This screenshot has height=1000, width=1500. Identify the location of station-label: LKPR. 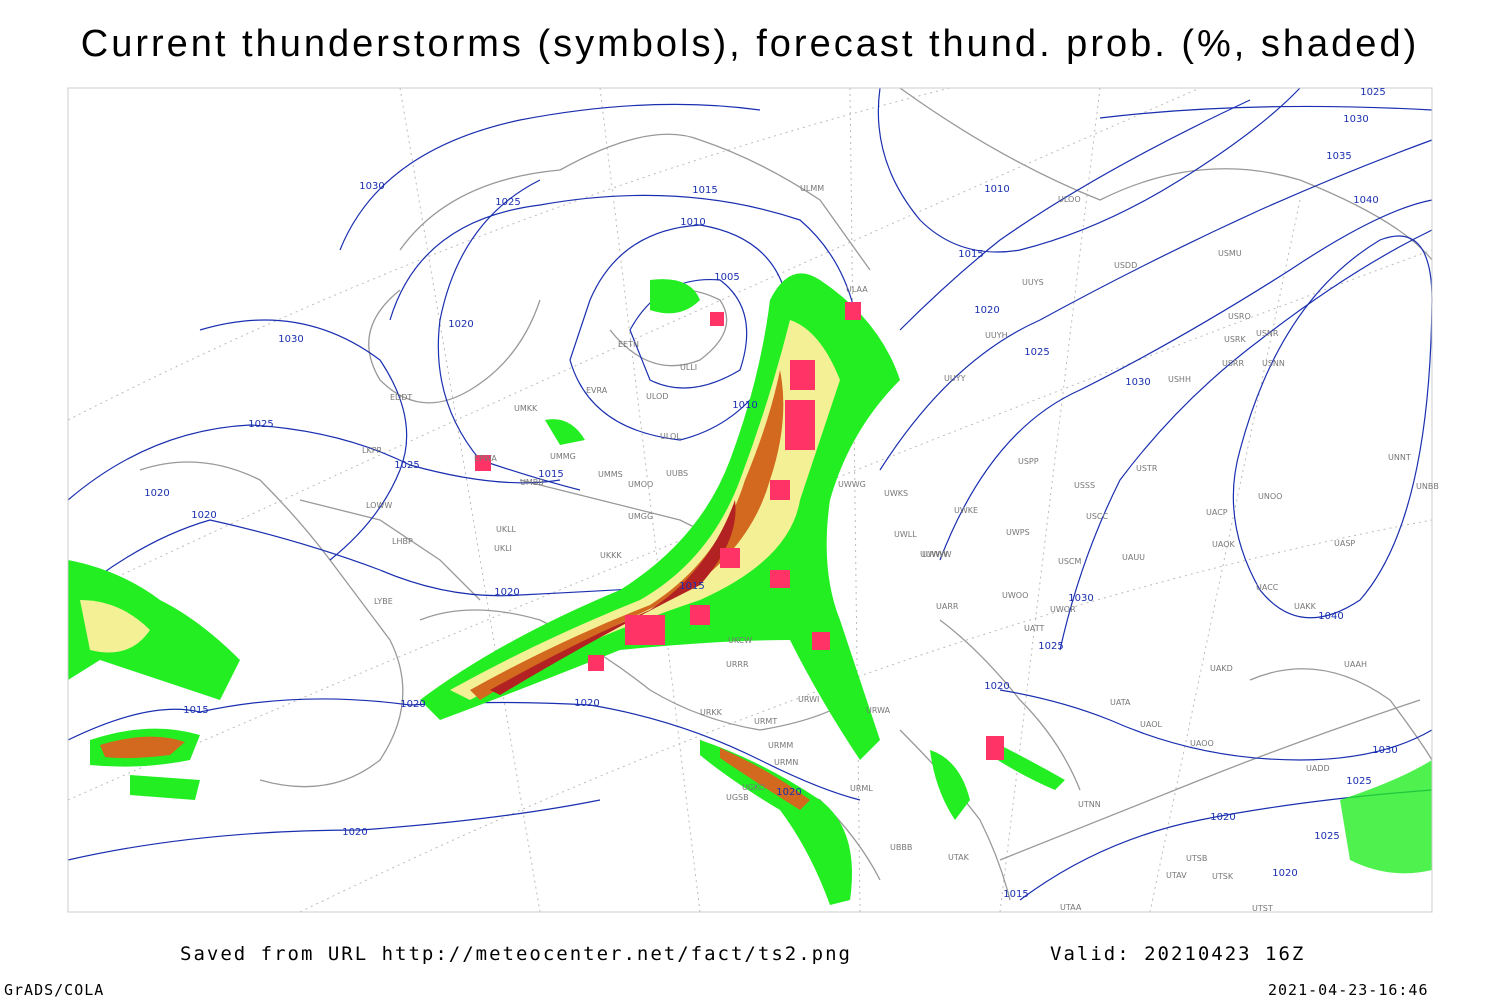
(372, 450).